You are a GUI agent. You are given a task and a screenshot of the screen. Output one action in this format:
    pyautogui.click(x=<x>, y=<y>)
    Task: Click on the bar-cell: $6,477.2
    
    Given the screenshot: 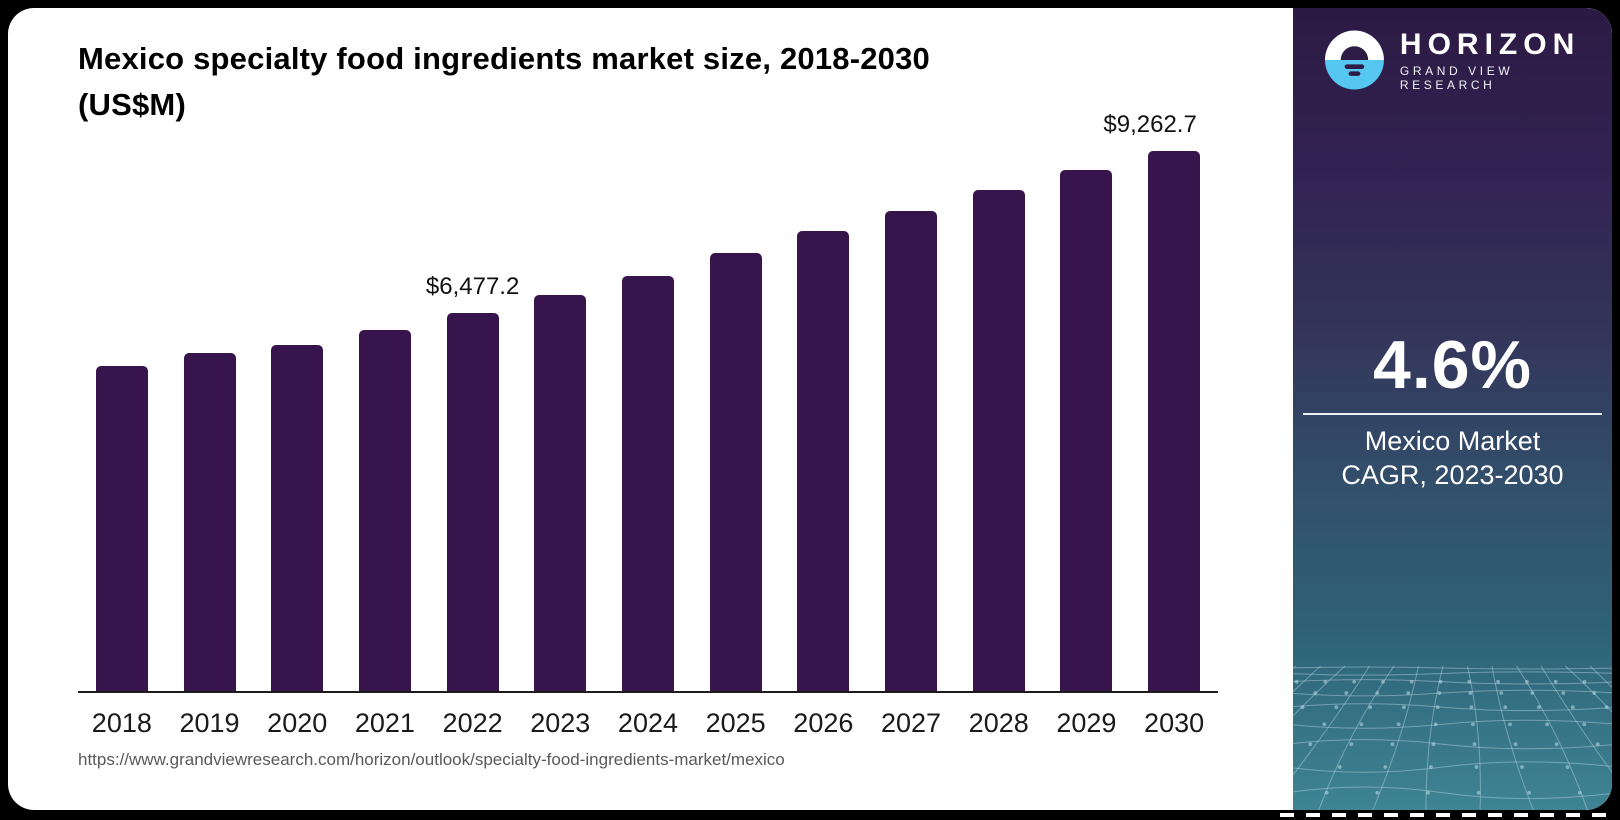 What is the action you would take?
    pyautogui.click(x=472, y=421)
    